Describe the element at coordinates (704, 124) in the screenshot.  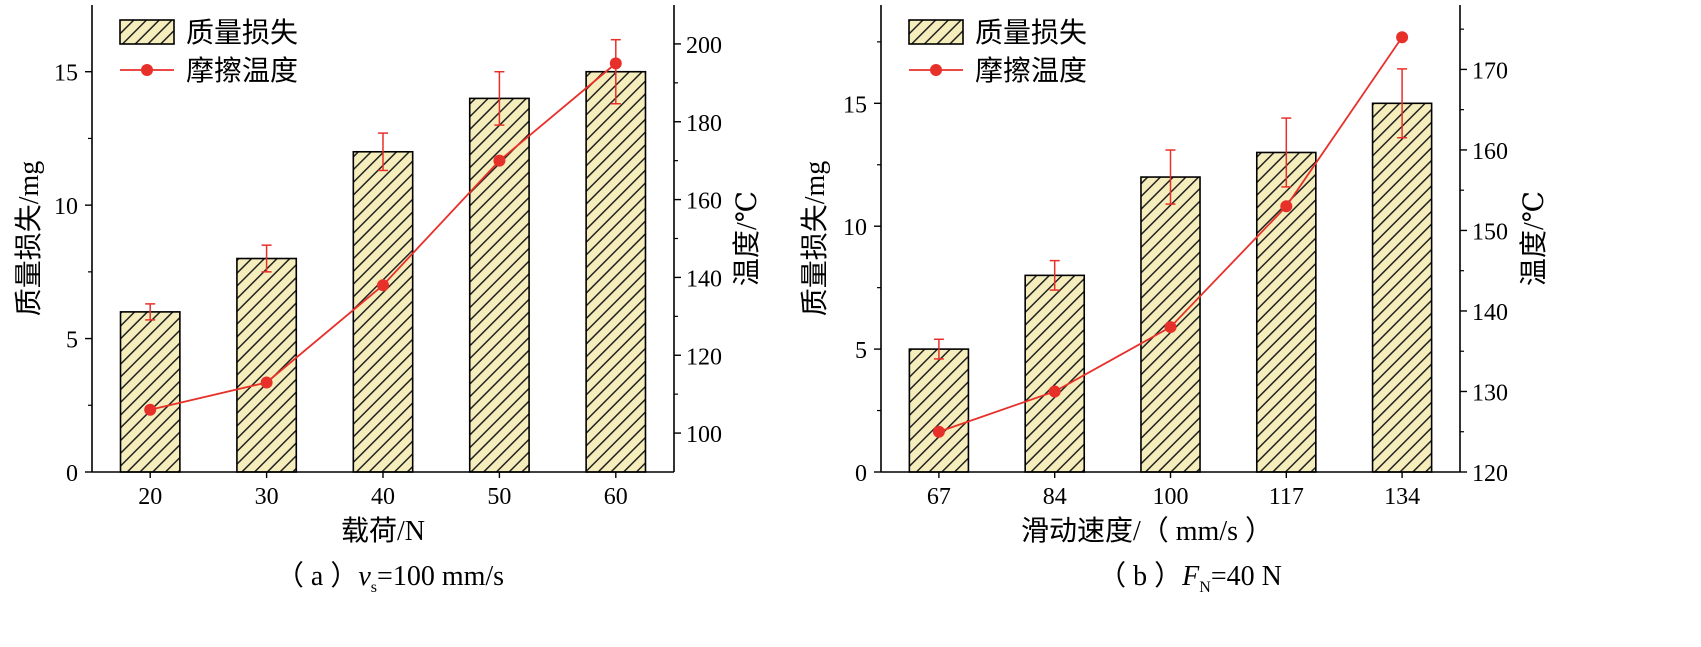
I see `y2-tick-label: 180` at that location.